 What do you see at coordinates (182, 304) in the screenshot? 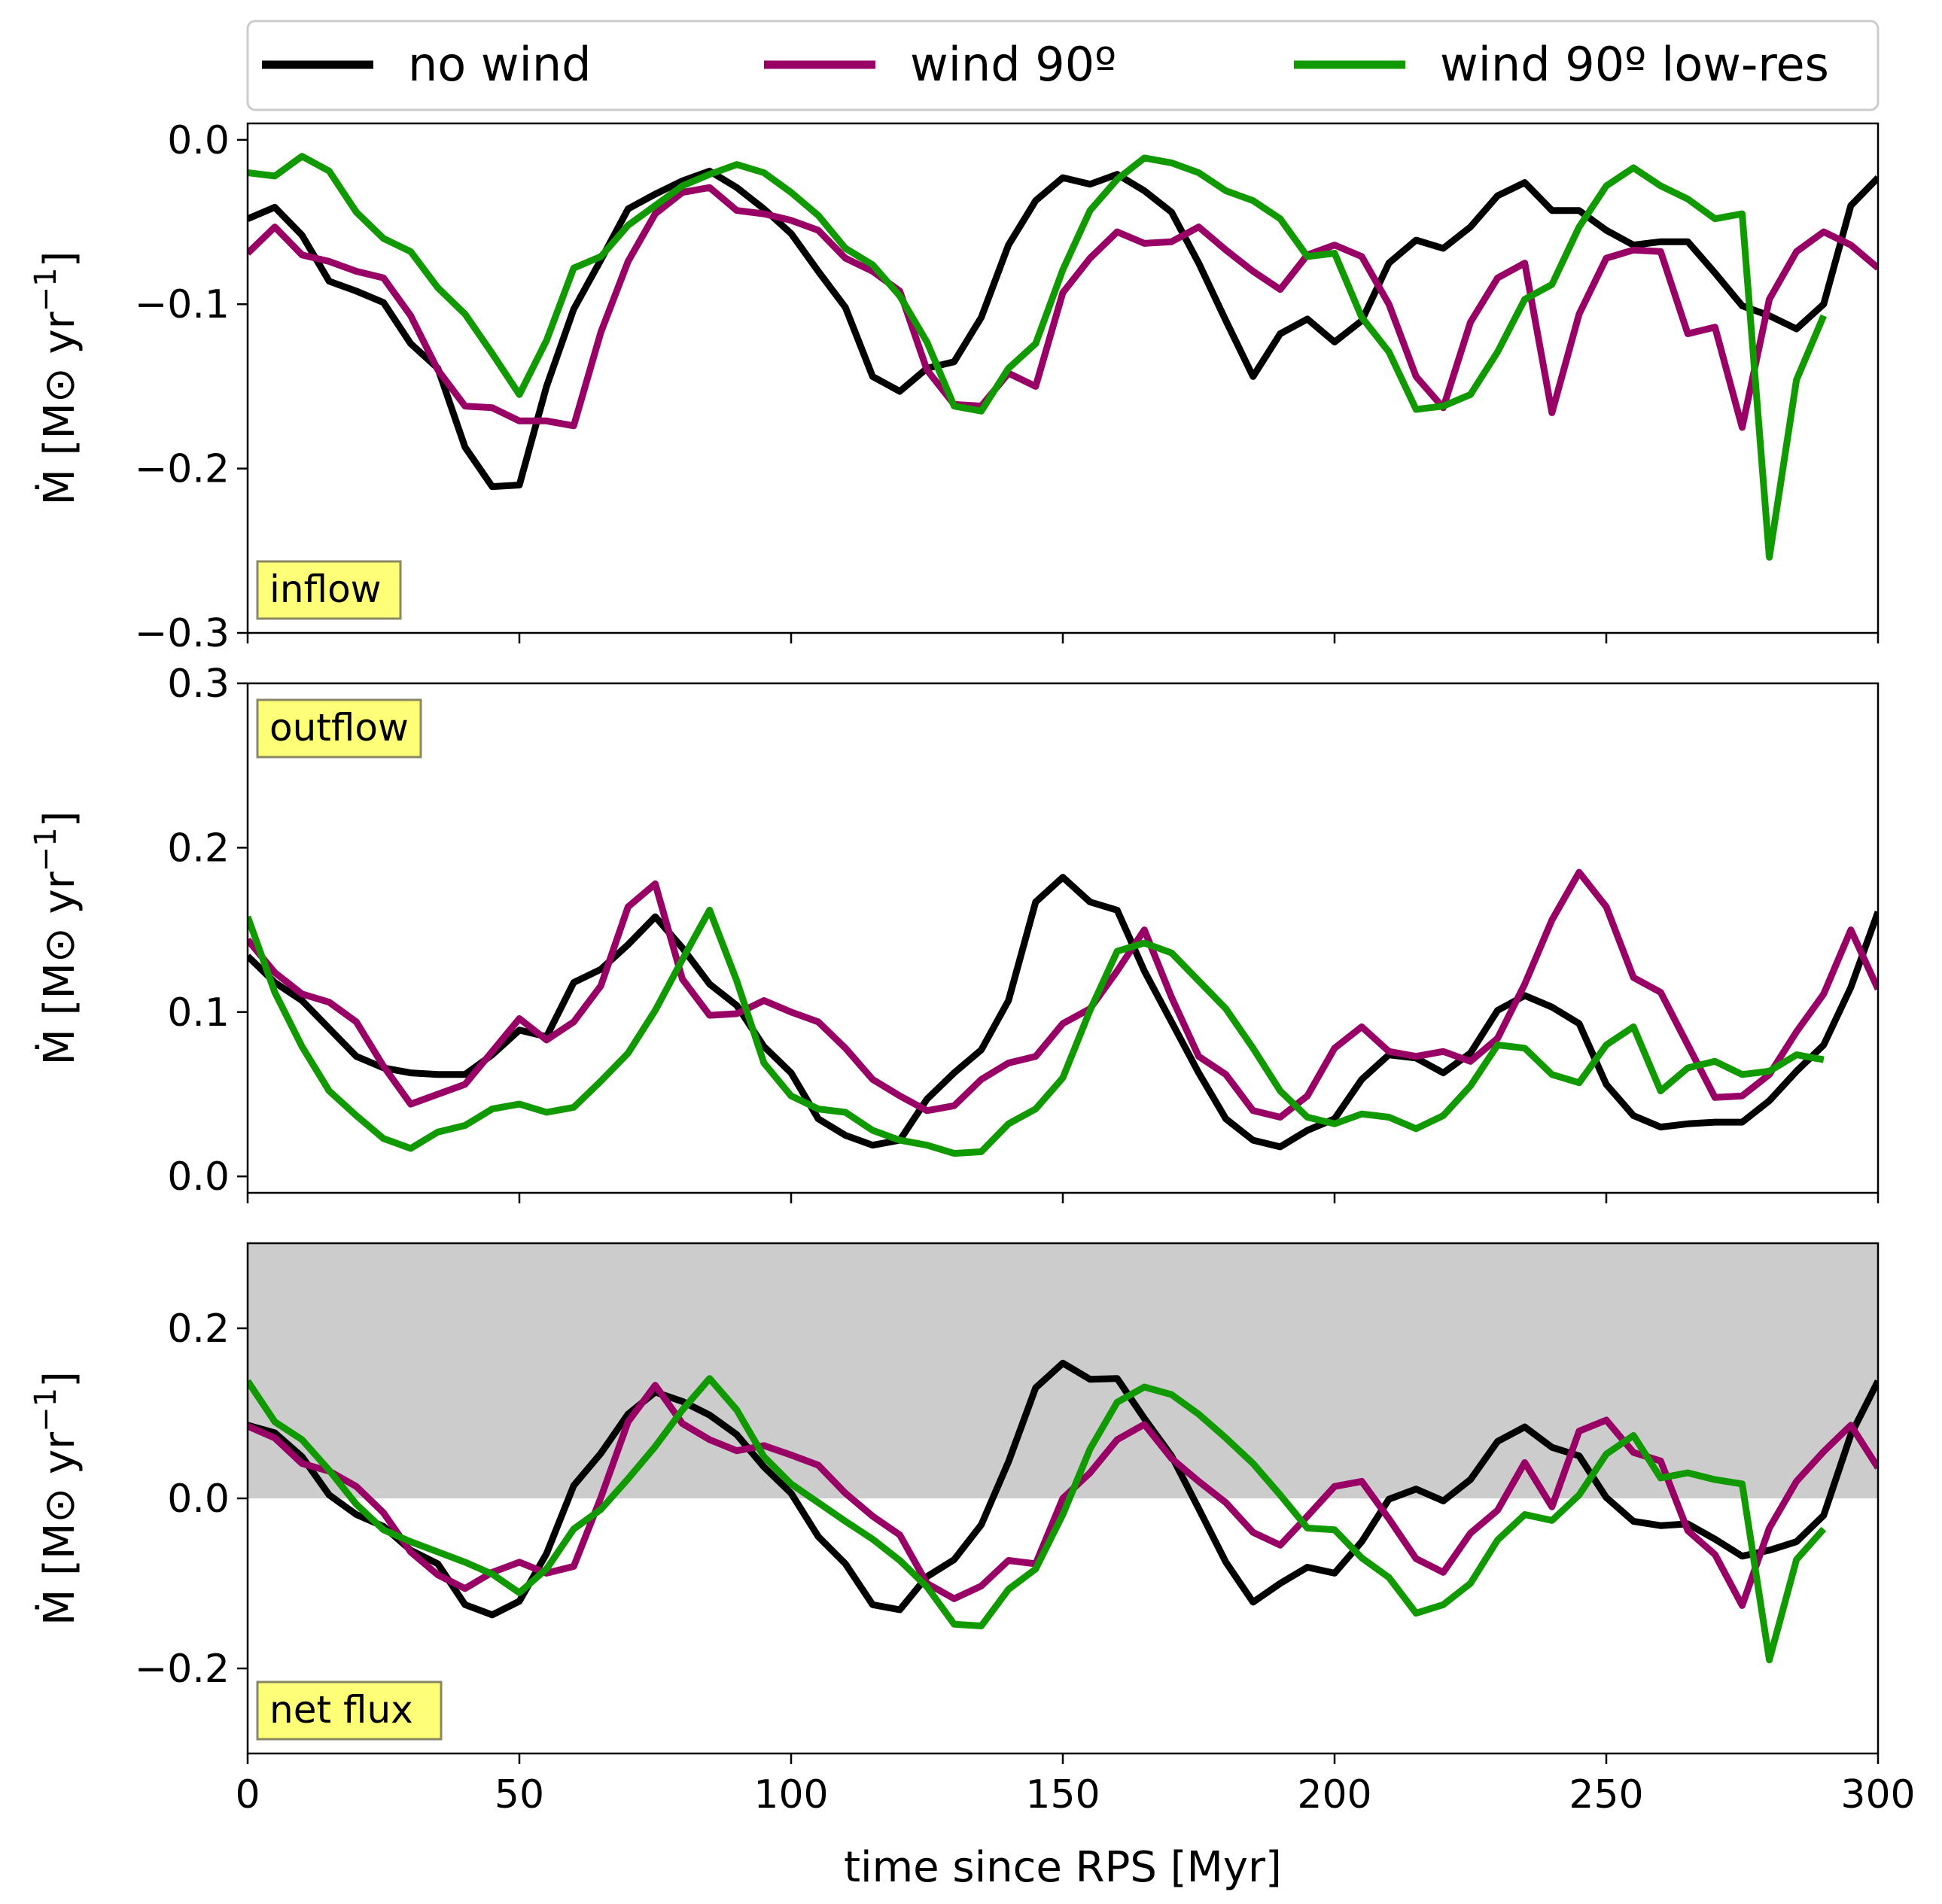
I see `y-tick-label: −0.1` at bounding box center [182, 304].